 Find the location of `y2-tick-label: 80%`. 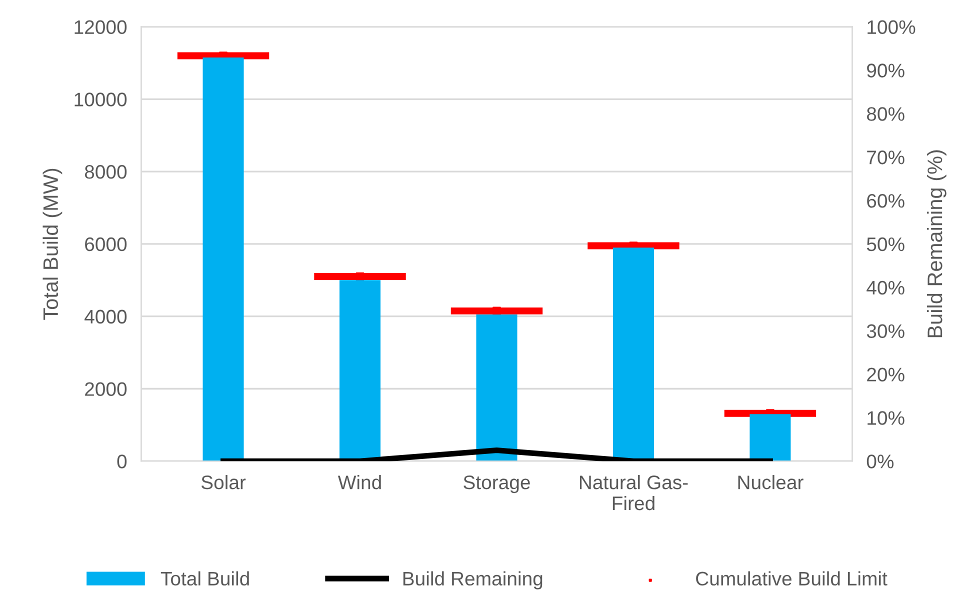

y2-tick-label: 80% is located at coordinates (885, 114).